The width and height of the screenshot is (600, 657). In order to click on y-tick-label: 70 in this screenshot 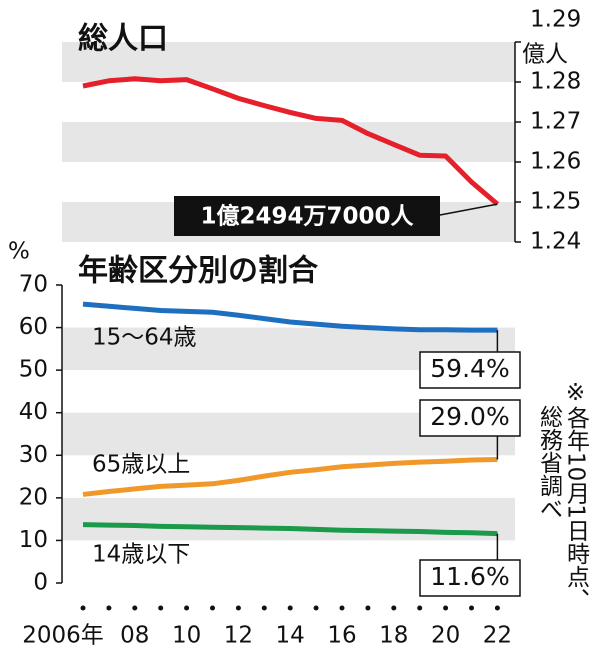, I will do `click(33, 285)`.